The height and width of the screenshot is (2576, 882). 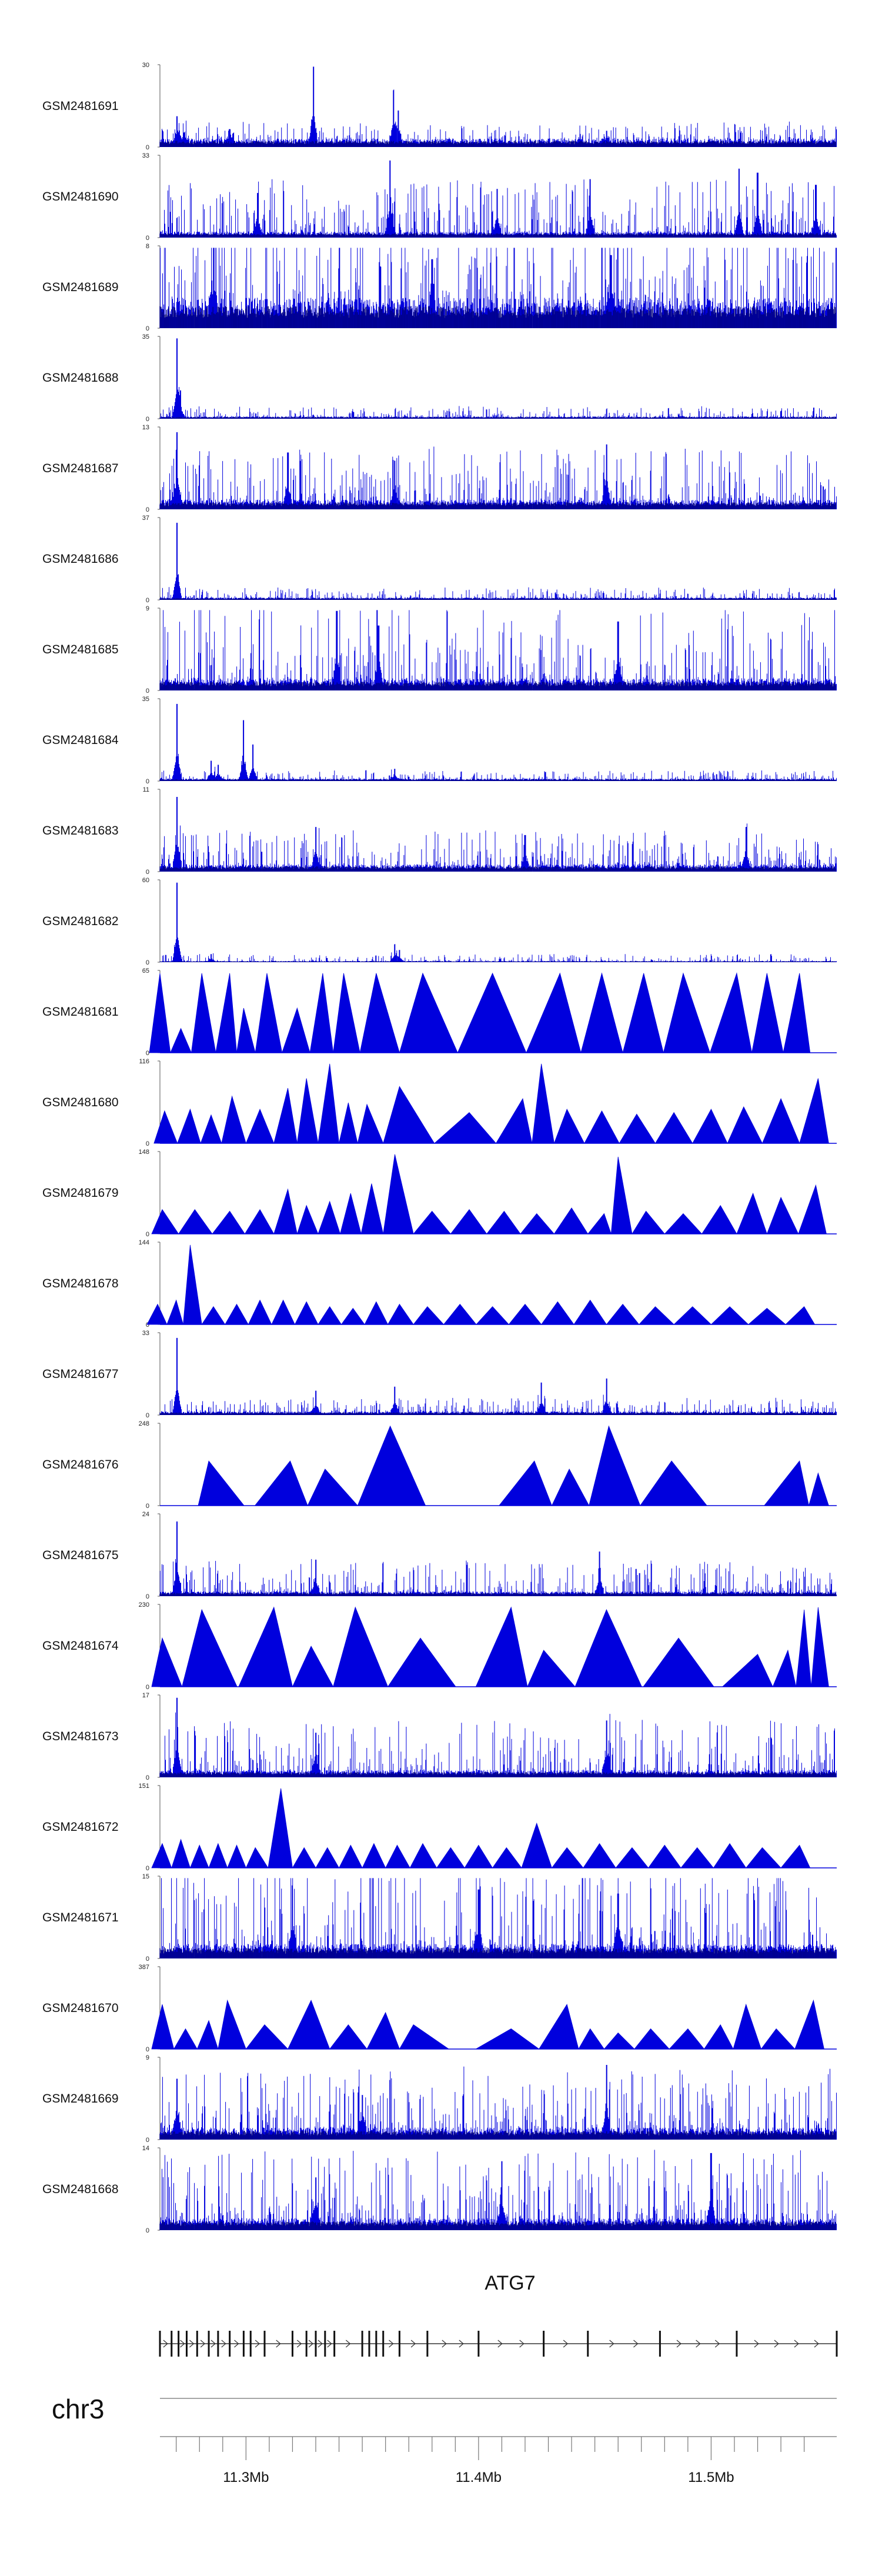 What do you see at coordinates (439, 1284) in the screenshot?
I see `track-GSM2481678: GSM2481678 144 0` at bounding box center [439, 1284].